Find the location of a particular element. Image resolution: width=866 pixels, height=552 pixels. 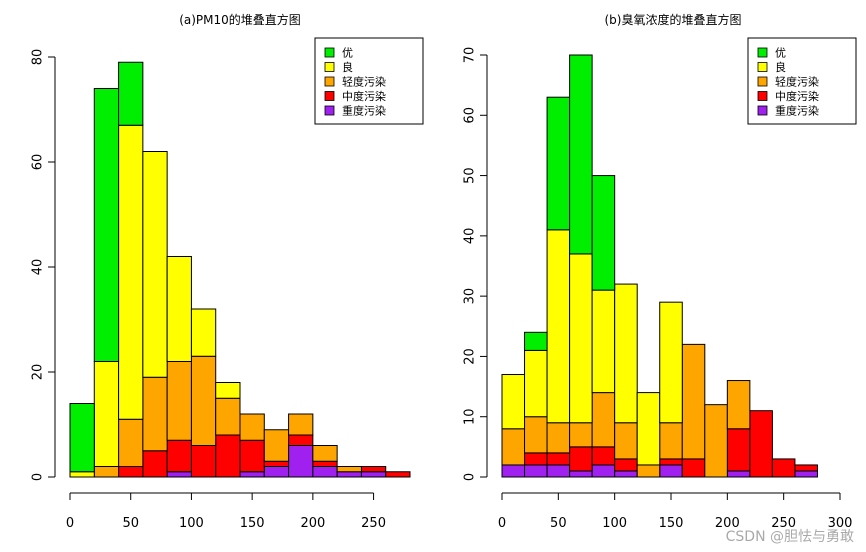

bar-中度污染-bin-60 is located at coordinates (155, 464).